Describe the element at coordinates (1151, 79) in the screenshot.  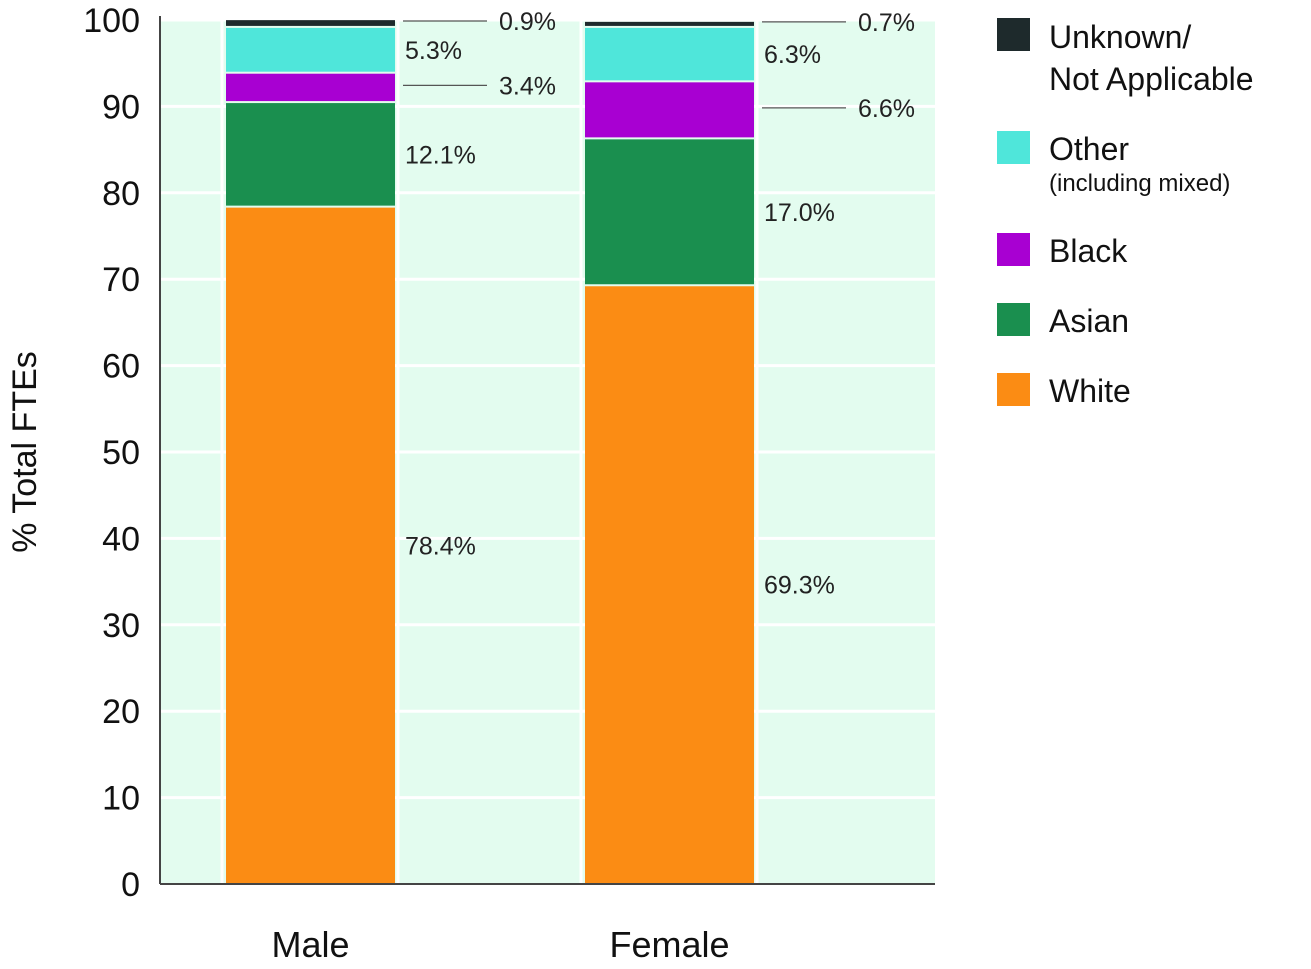
I see `legend-label-unknown-2: Not Applicable` at that location.